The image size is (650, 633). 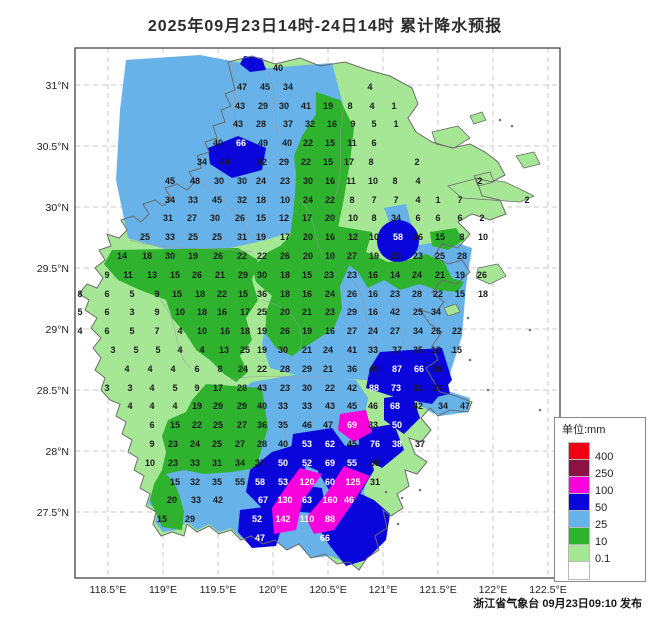 What do you see at coordinates (57, 86) in the screenshot?
I see `lat-tick-label: 31°N` at bounding box center [57, 86].